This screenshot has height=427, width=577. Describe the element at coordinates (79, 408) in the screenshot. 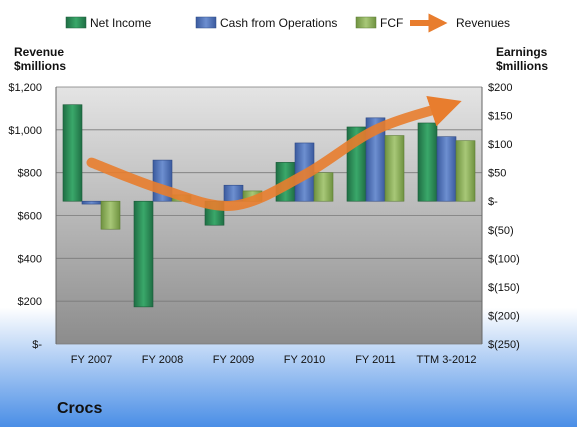

I see `company-name: Crocs` at that location.